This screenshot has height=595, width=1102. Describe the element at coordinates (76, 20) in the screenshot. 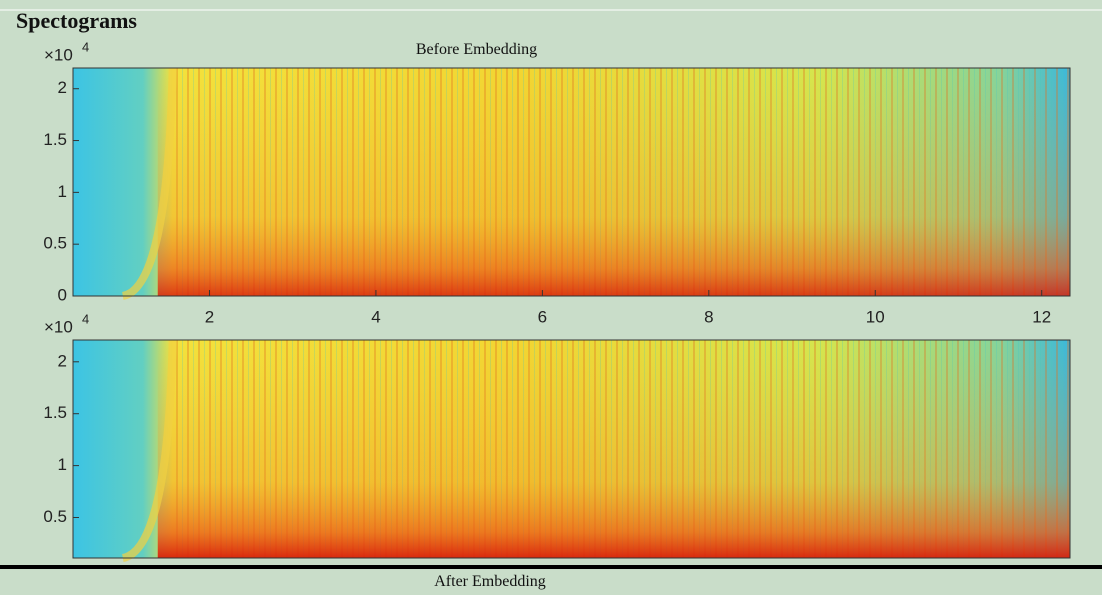

I see `panel-title: Spectograms` at that location.